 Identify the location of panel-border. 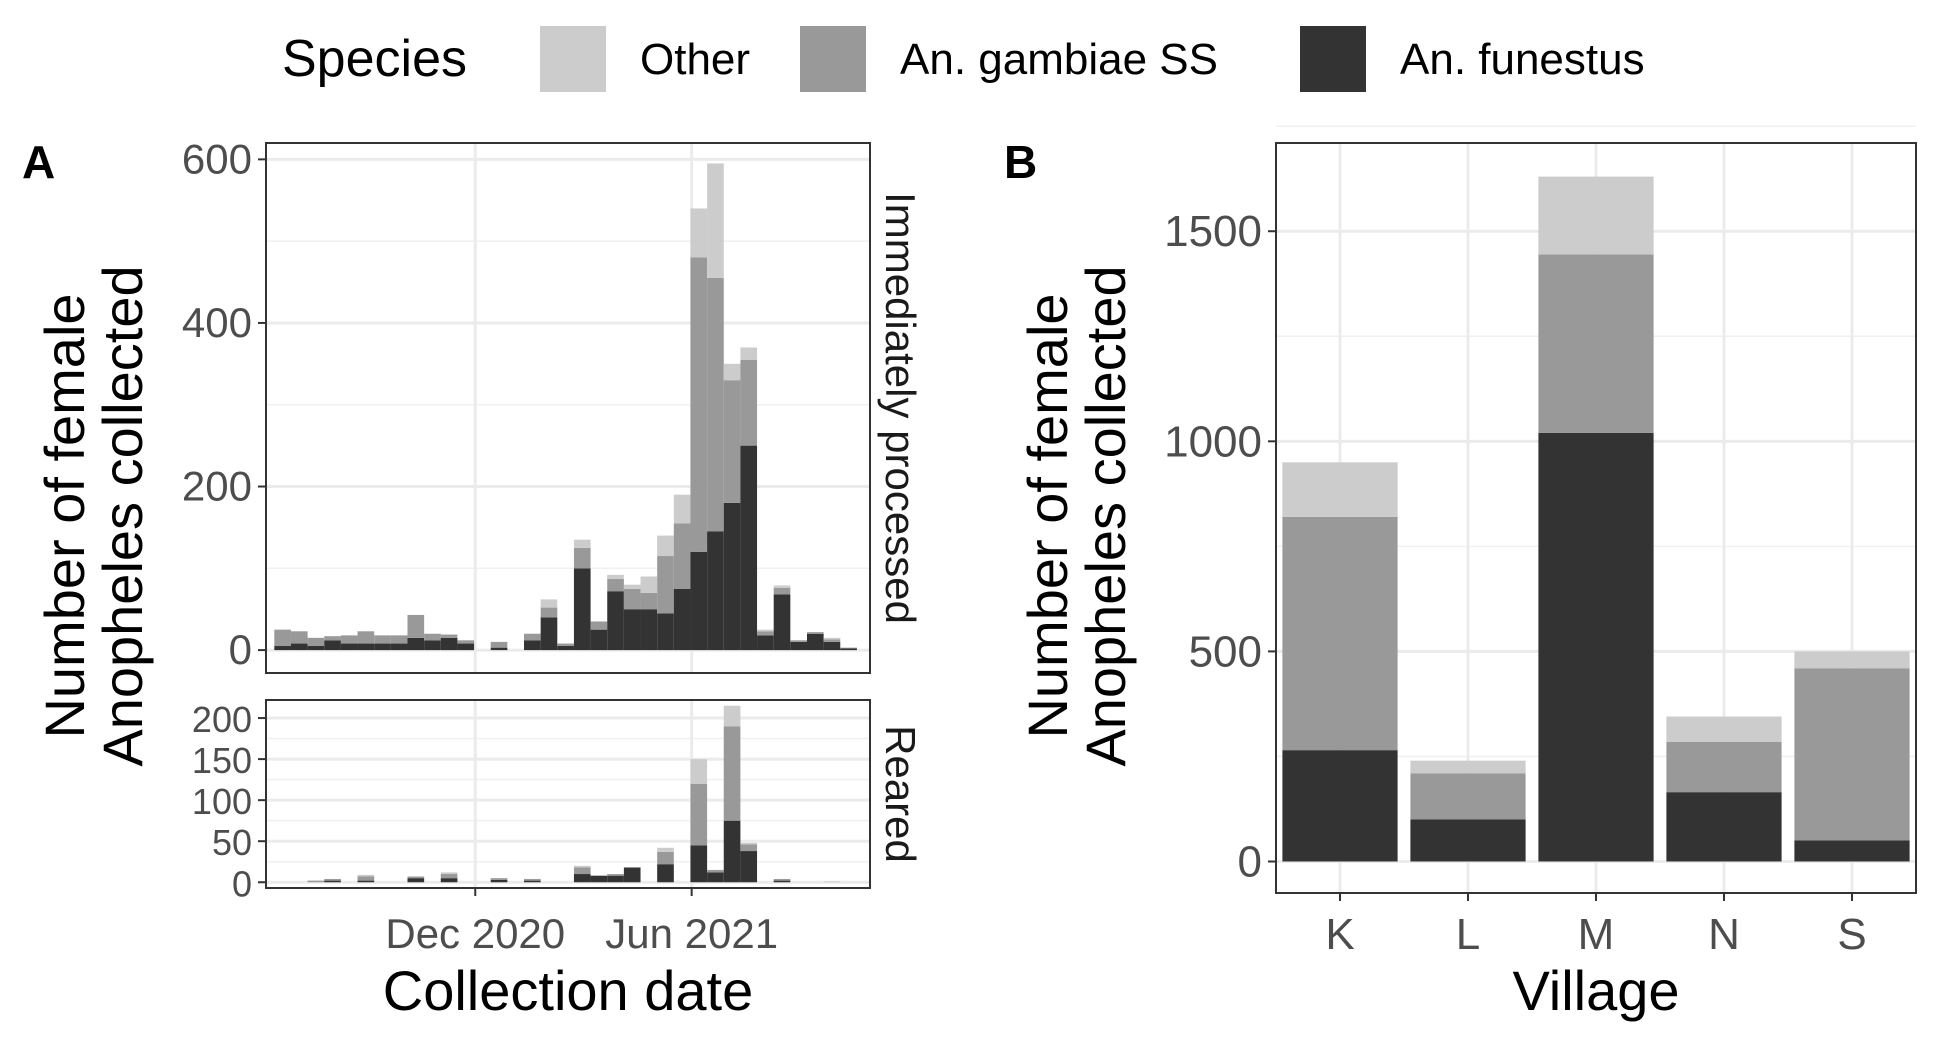
(568, 794).